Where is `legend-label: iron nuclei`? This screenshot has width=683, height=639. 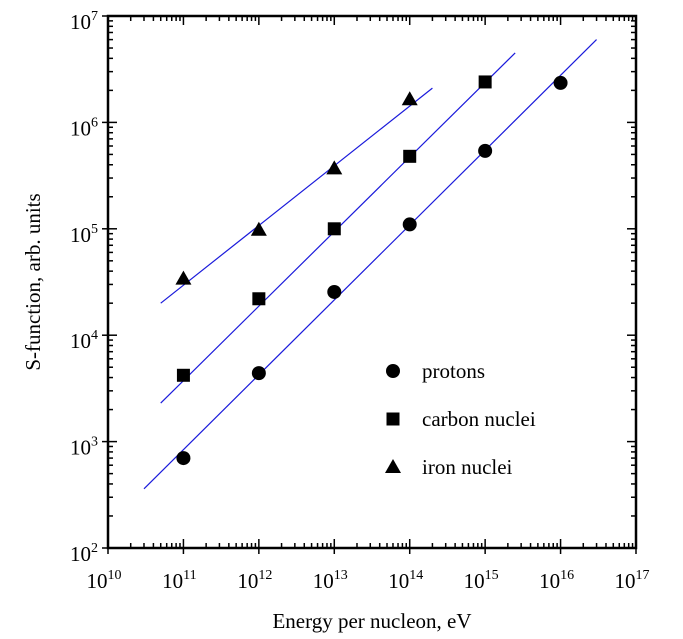
legend-label: iron nuclei is located at coordinates (467, 467).